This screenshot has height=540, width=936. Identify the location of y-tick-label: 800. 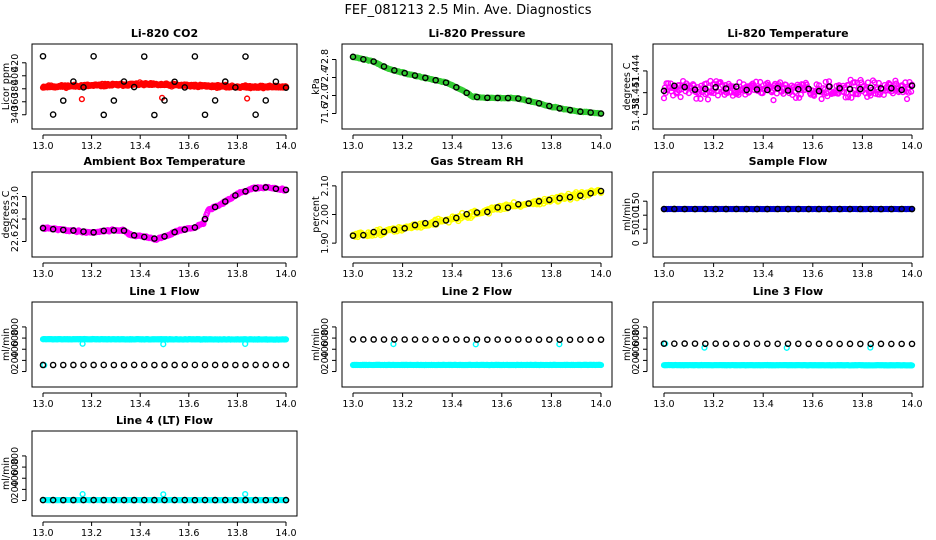
(15, 327).